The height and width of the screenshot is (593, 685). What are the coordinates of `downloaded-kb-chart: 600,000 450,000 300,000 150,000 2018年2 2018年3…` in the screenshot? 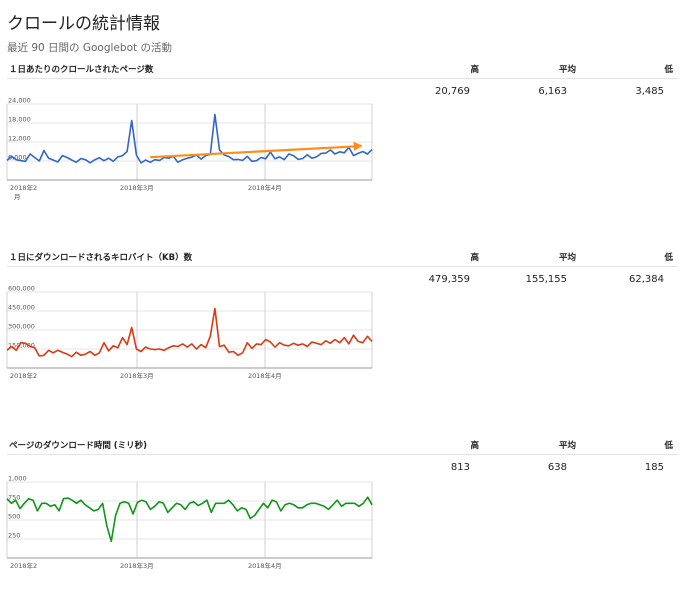 It's located at (190, 340).